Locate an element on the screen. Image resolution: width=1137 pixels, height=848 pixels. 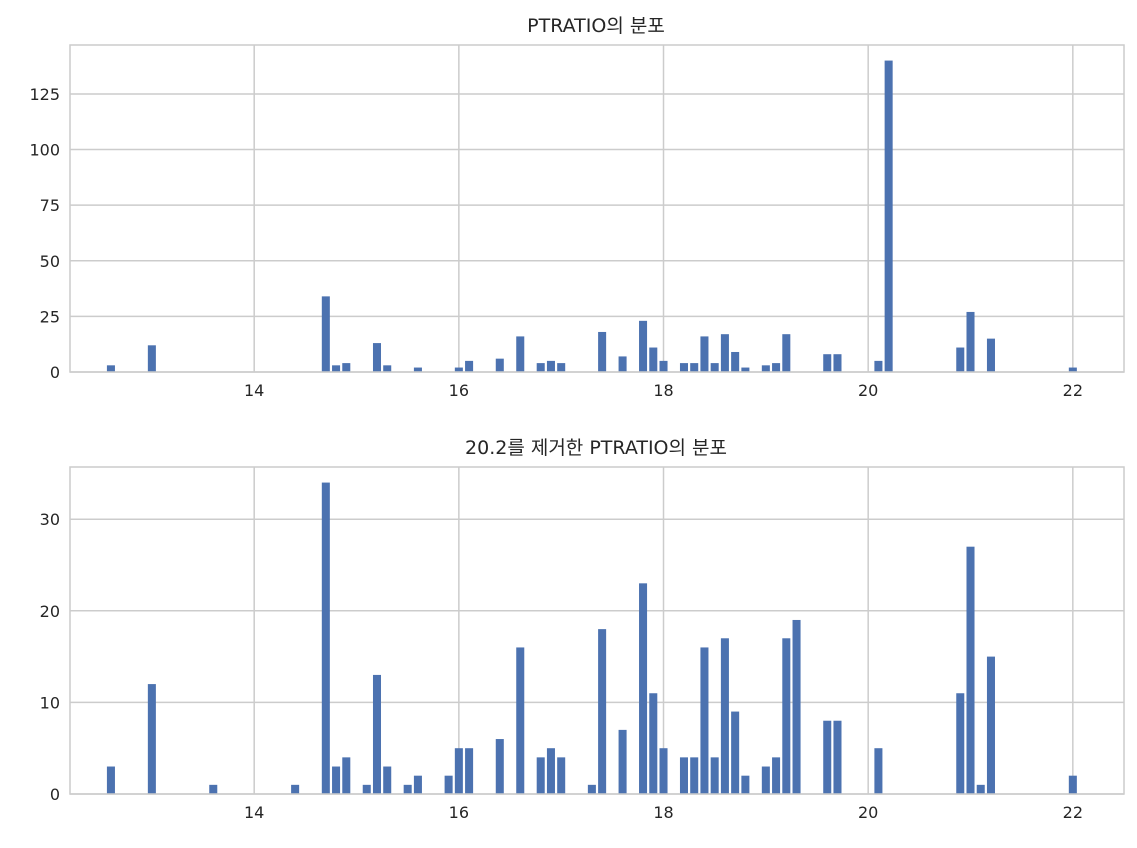
y-tick-label: 30 is located at coordinates (50, 519).